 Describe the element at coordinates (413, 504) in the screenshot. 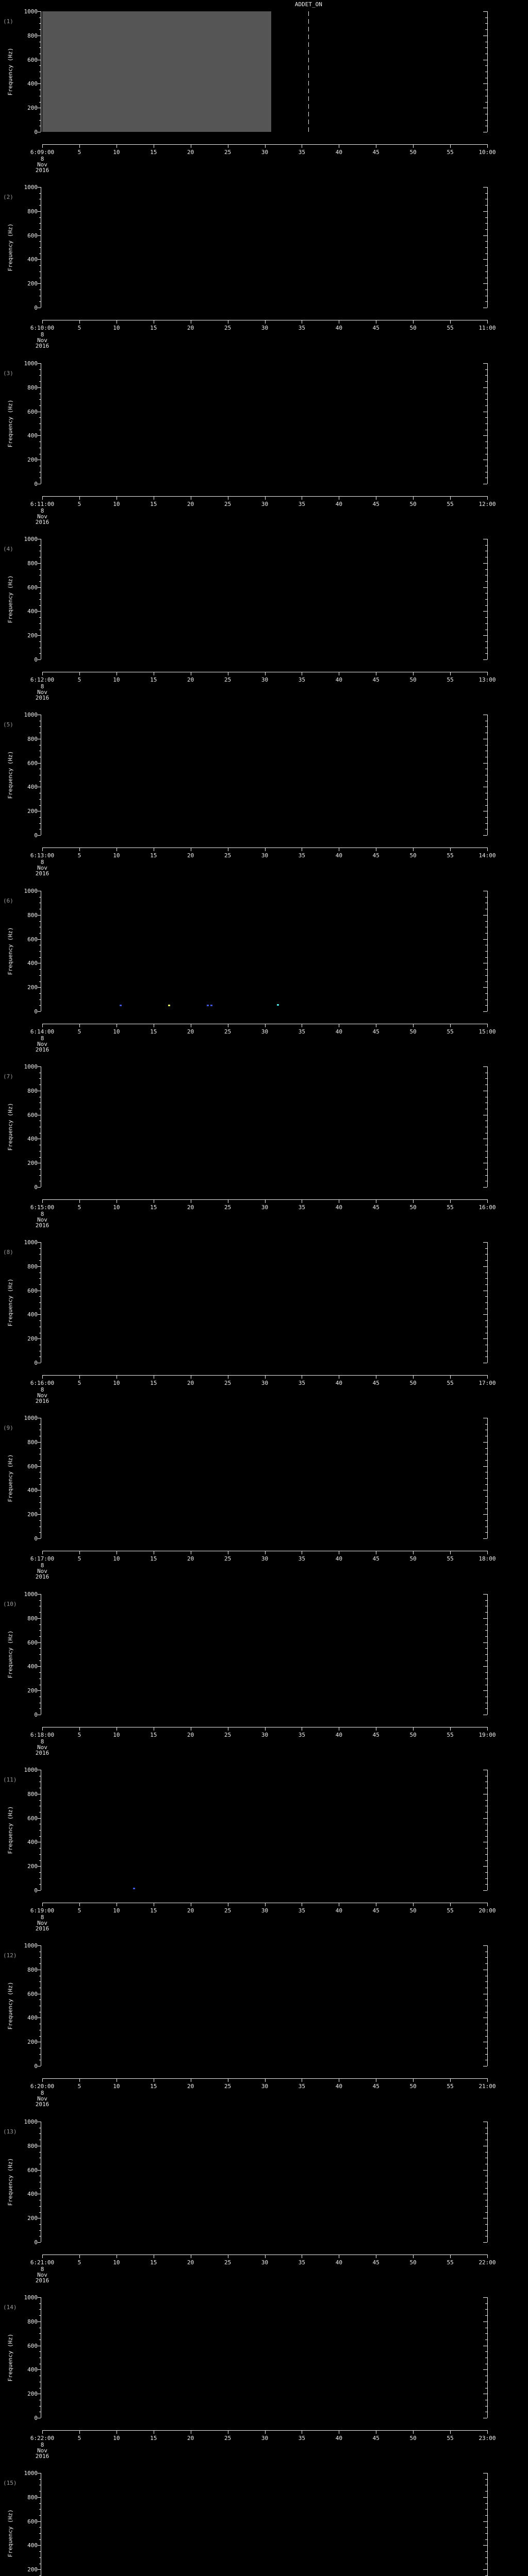

I see `x-minute-tick-label: 50` at that location.